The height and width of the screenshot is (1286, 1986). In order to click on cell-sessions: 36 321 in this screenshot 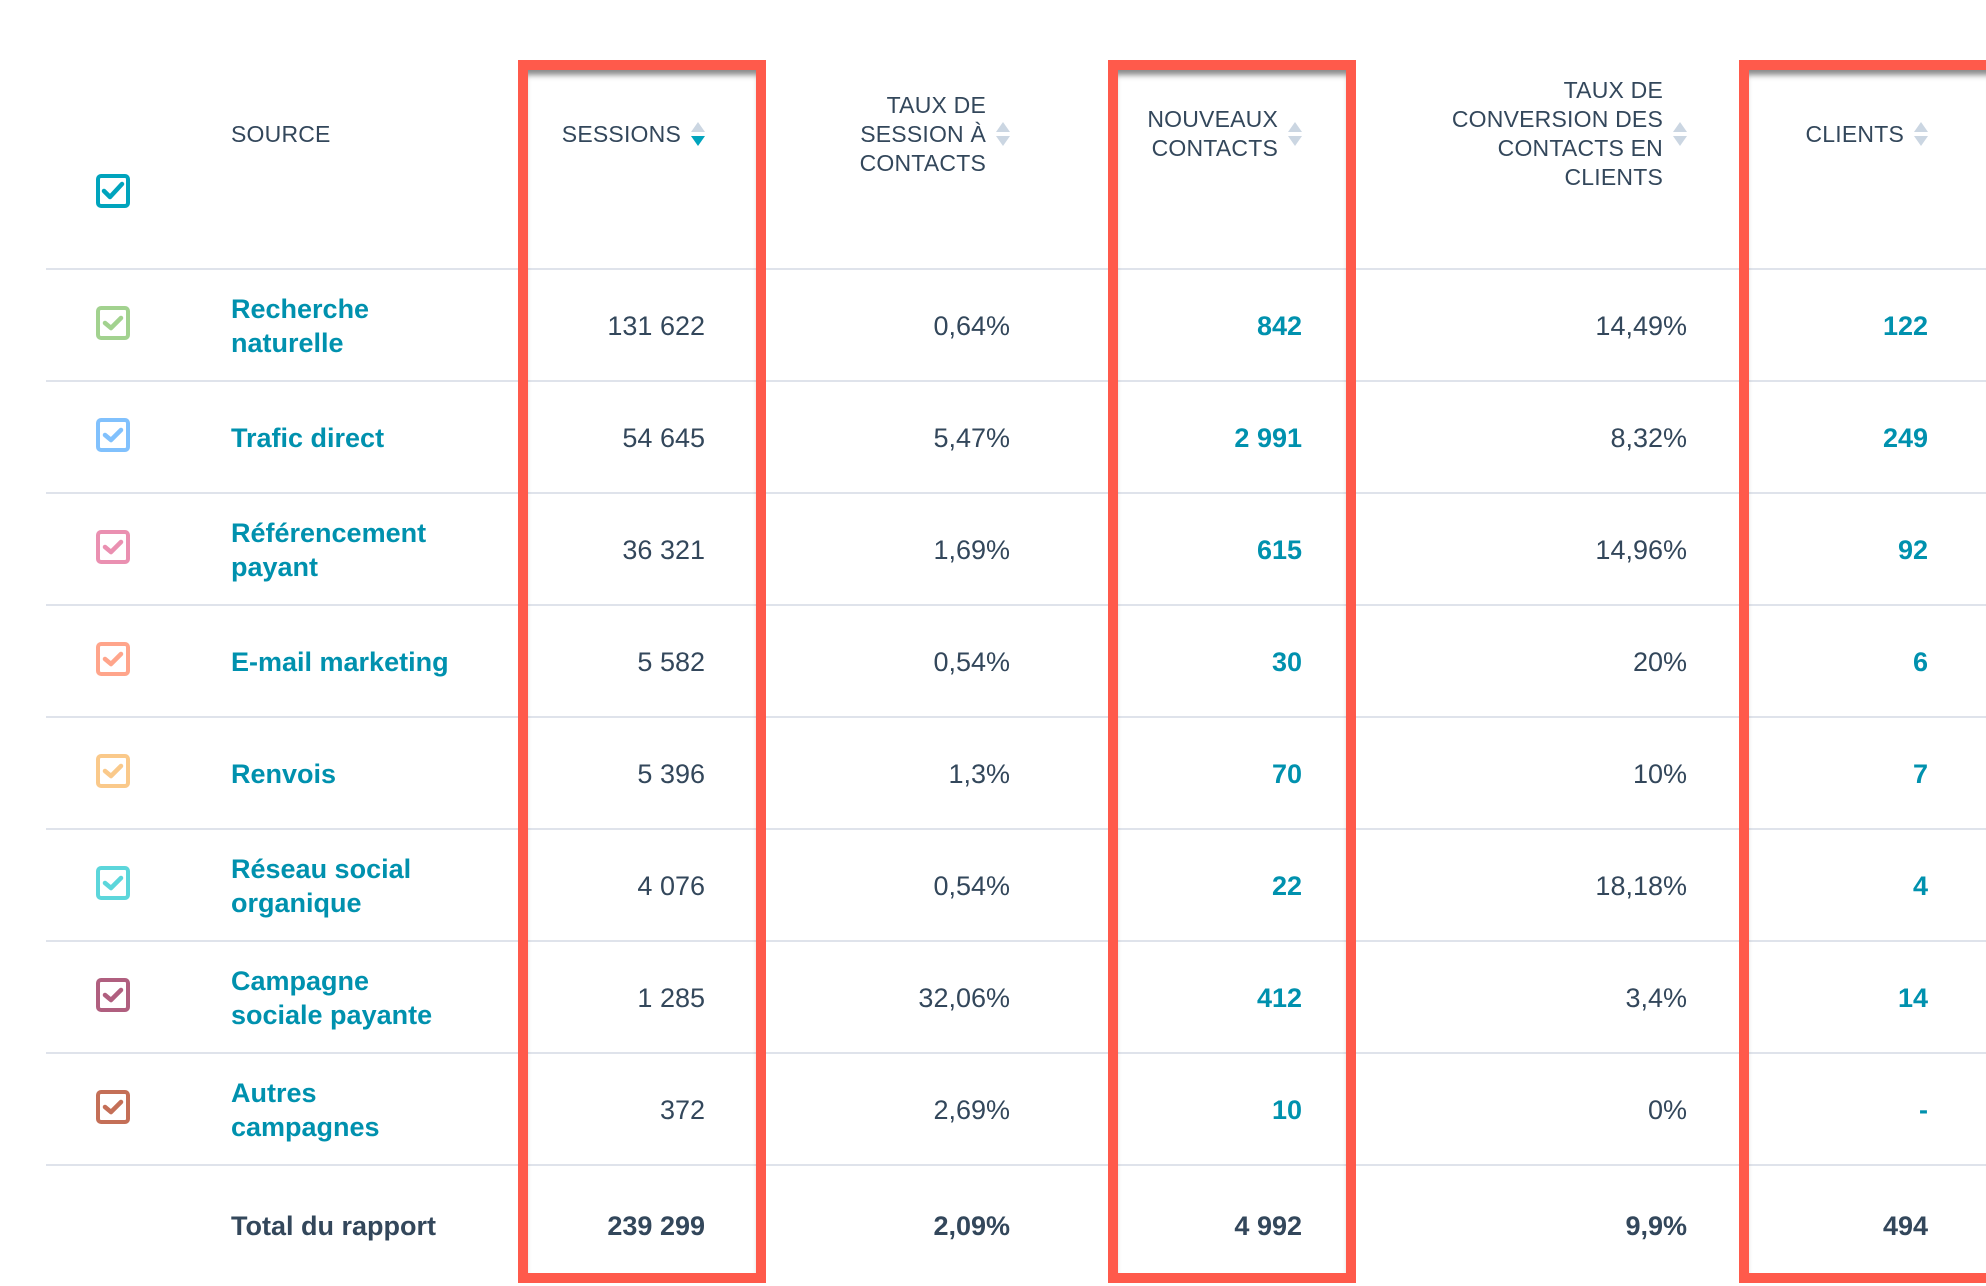, I will do `click(663, 549)`.